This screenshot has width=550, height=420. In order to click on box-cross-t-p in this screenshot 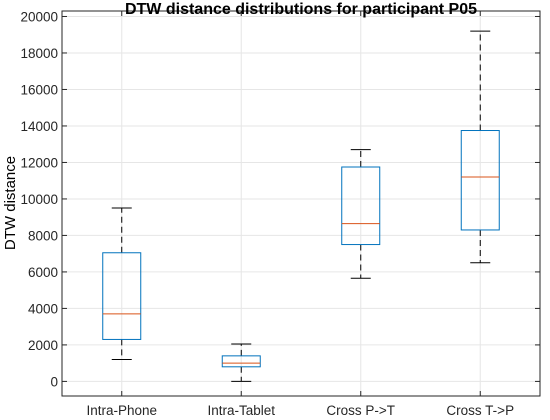, I will do `click(480, 147)`.